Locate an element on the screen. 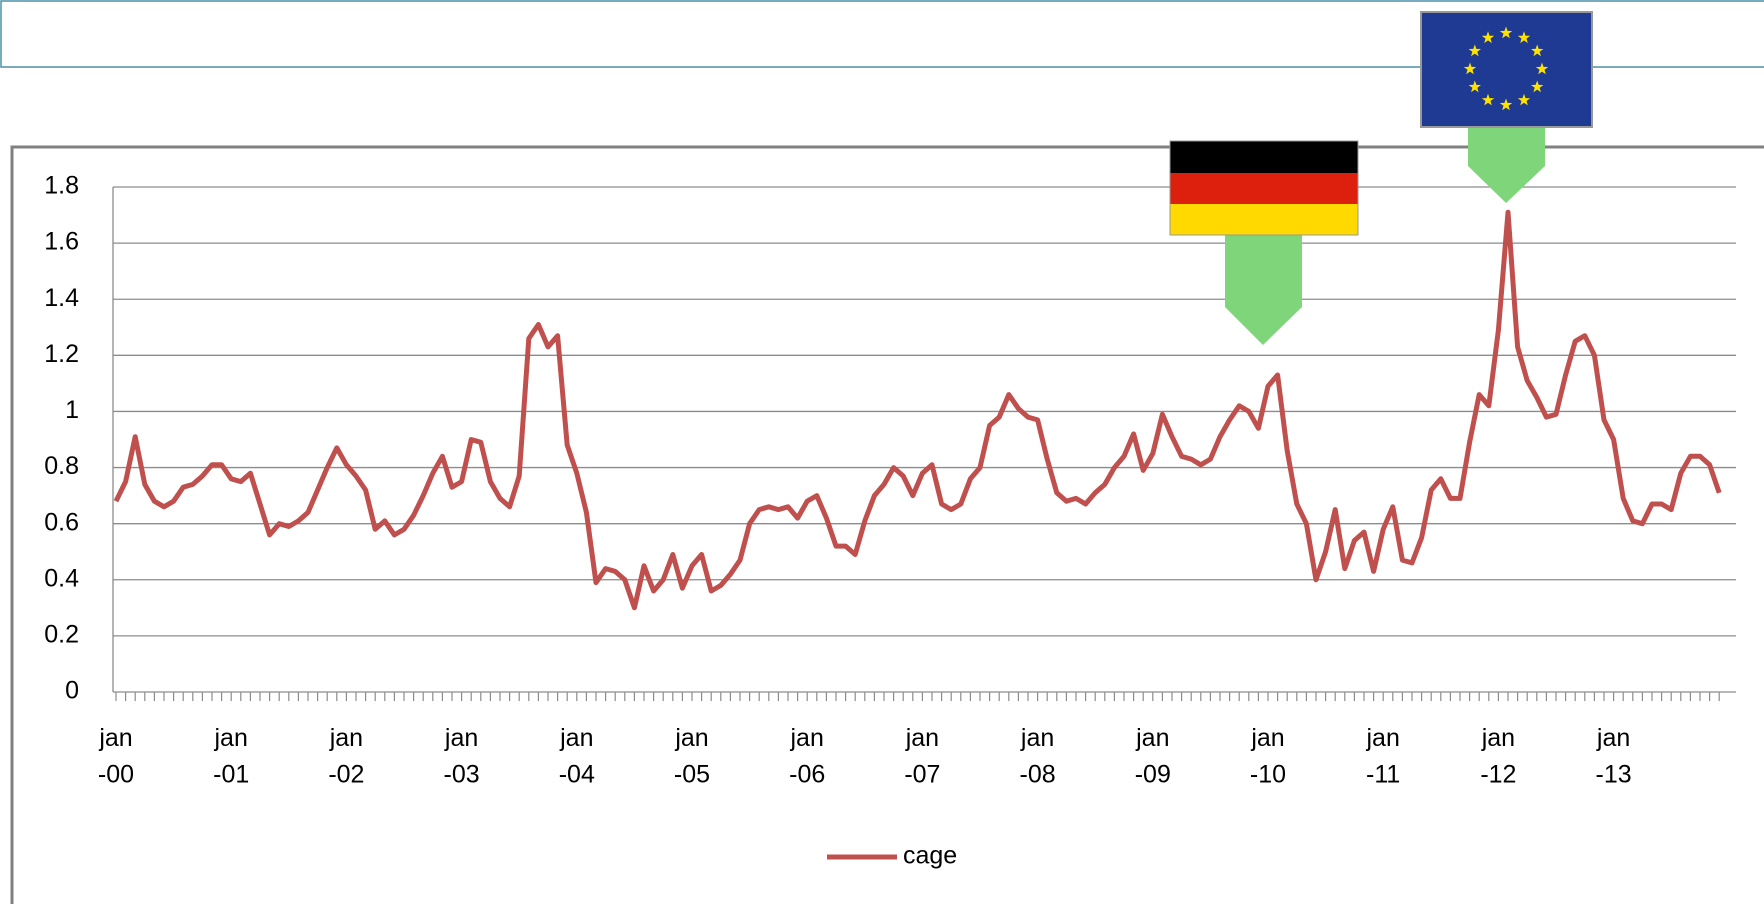 The width and height of the screenshot is (1764, 909). y-tick-label: 1.6 is located at coordinates (61, 242).